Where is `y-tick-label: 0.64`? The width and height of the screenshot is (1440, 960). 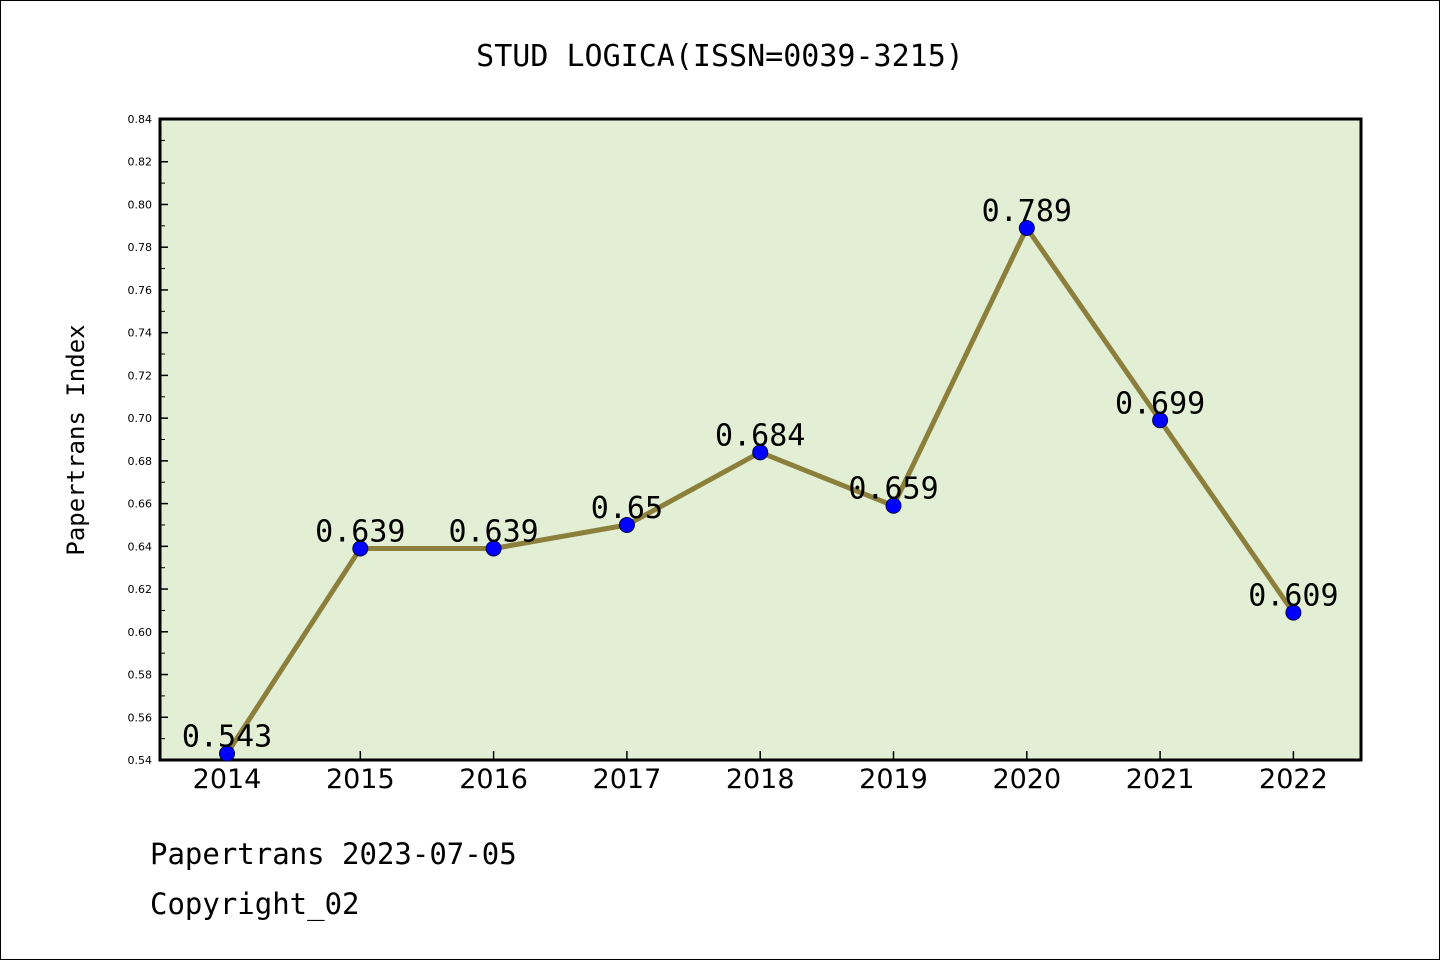 y-tick-label: 0.64 is located at coordinates (140, 546).